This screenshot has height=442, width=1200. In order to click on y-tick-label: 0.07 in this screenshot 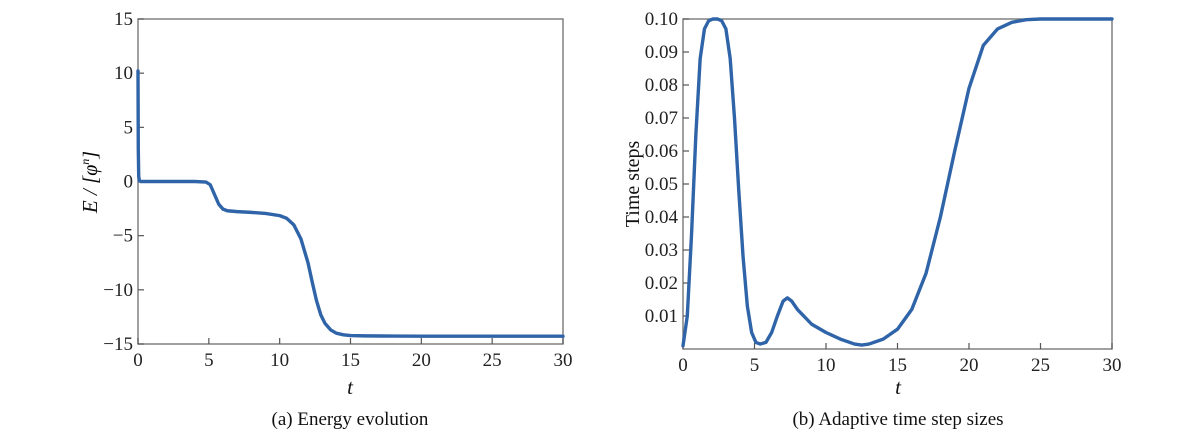, I will do `click(661, 118)`.